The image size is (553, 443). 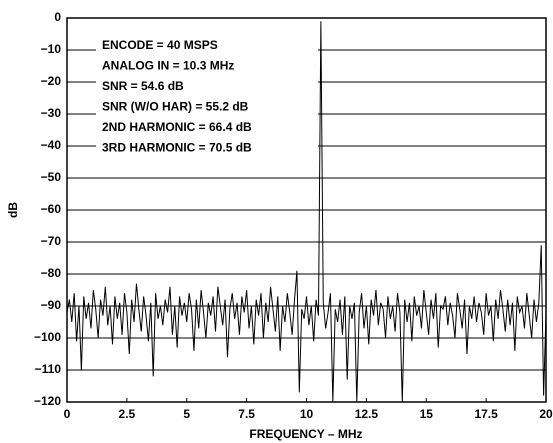 What do you see at coordinates (51, 113) in the screenshot?
I see `y-tick-label: −30` at bounding box center [51, 113].